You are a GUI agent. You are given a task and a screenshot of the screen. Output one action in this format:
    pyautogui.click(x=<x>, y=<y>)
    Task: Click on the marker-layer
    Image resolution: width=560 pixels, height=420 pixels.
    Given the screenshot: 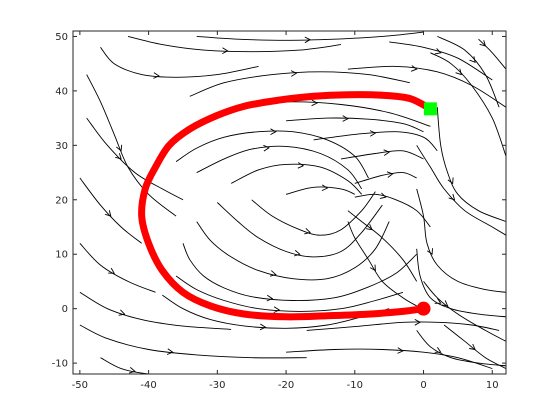 What is the action you would take?
    pyautogui.click(x=426, y=209)
    